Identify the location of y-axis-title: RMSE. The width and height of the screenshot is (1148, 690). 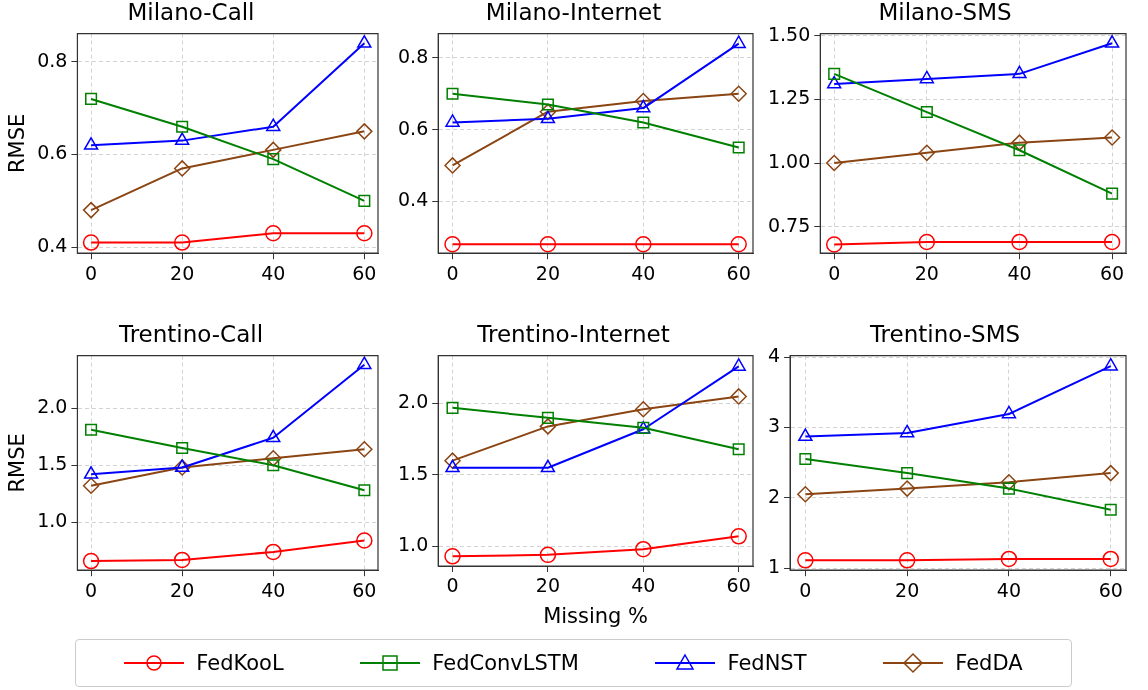
(17, 143).